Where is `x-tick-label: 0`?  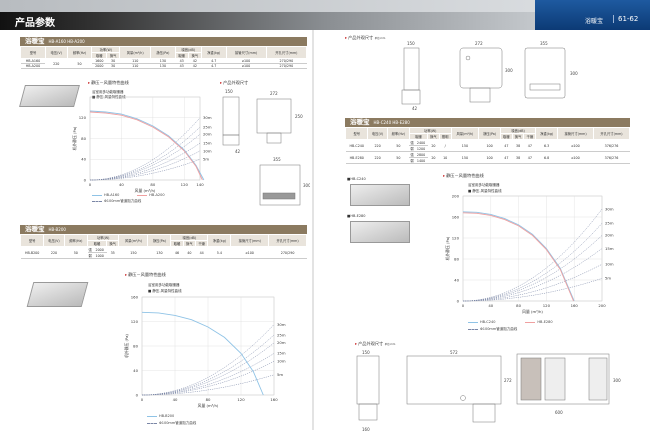
x-tick-label: 0 is located at coordinates (90, 184).